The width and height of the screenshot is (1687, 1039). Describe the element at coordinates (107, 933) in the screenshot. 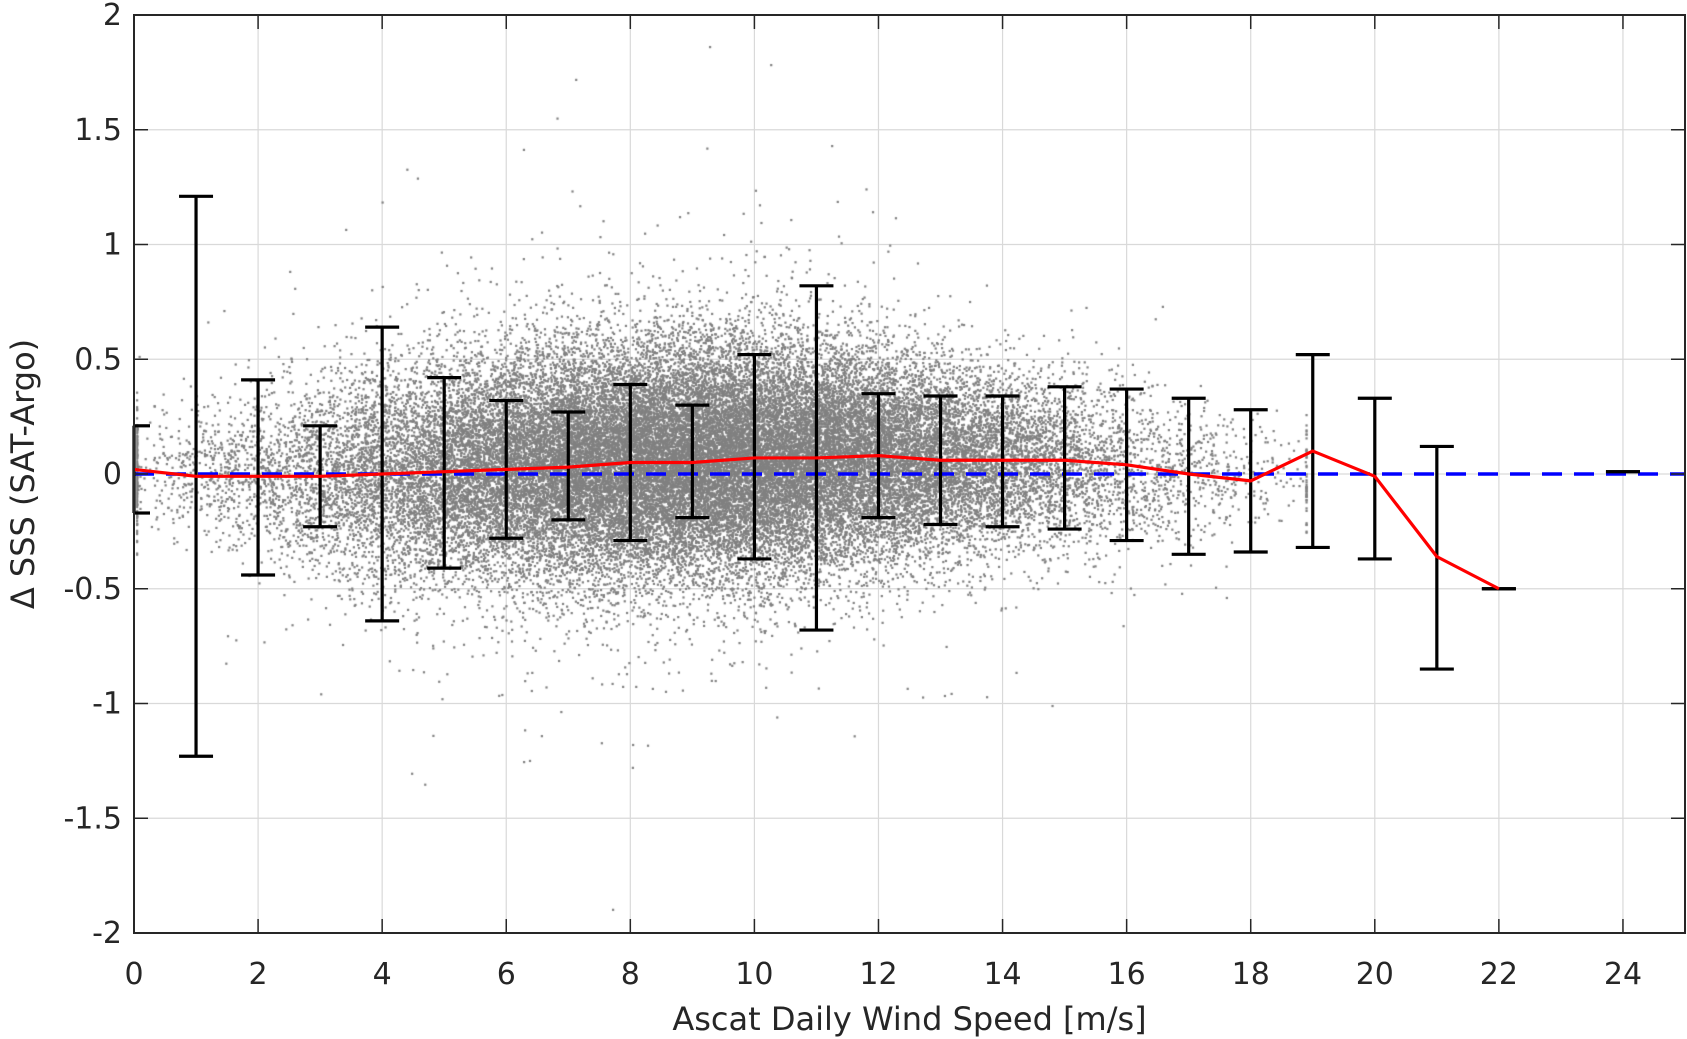

I see `y-tick-label: -2` at that location.